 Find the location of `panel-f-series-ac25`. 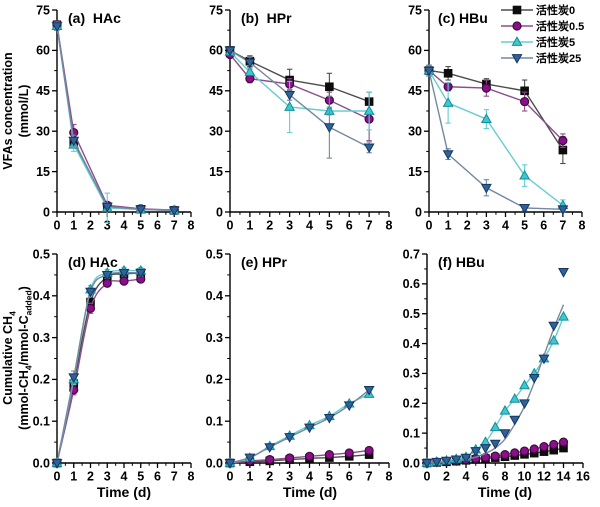

panel-f-series-ac25 is located at coordinates (495, 368).